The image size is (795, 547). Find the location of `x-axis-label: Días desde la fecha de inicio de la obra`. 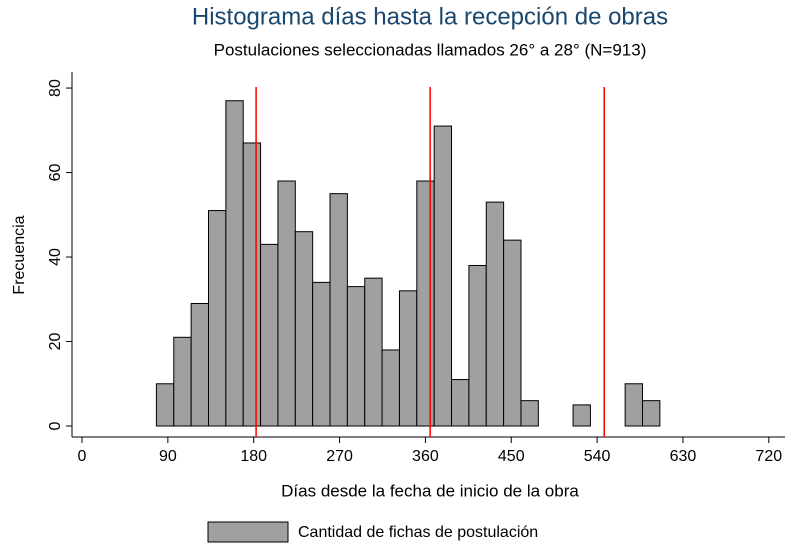

x-axis-label: Días desde la fecha de inicio de la obra is located at coordinates (430, 490).